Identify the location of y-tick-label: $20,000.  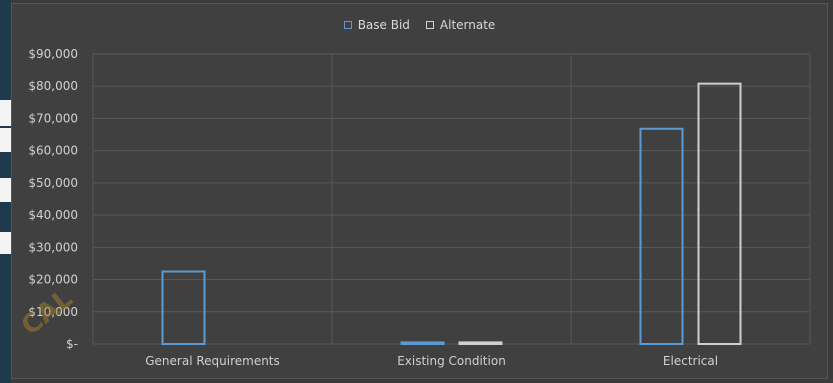
(53, 280).